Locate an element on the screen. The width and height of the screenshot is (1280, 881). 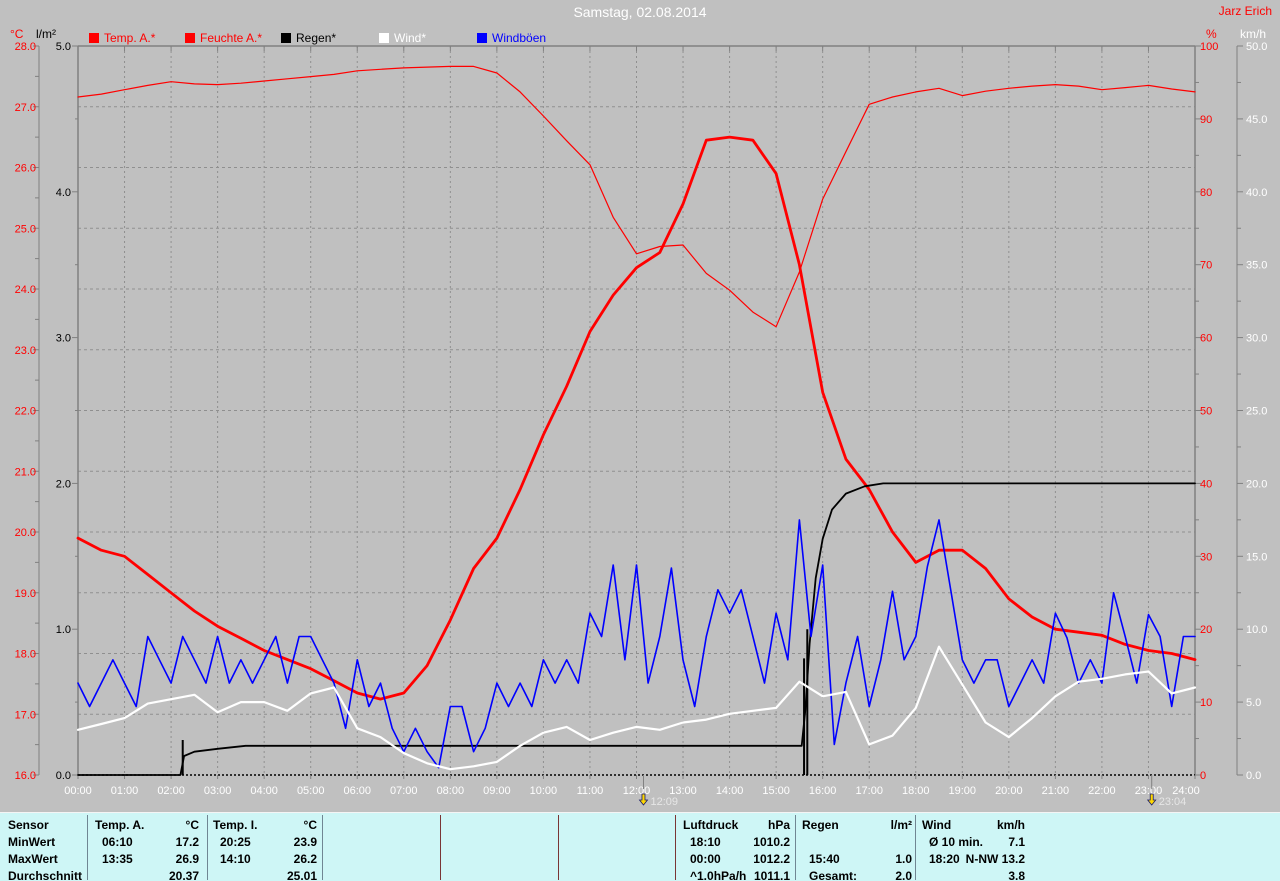
stats-value-number: 20.37 is located at coordinates (183, 875).